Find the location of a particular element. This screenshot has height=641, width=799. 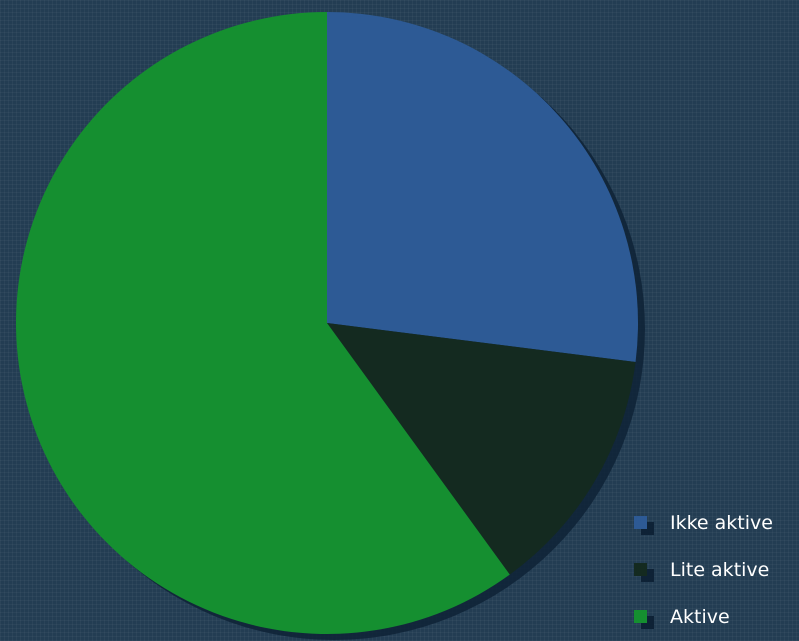

legend-swatch-ikke-aktive is located at coordinates (640, 522).